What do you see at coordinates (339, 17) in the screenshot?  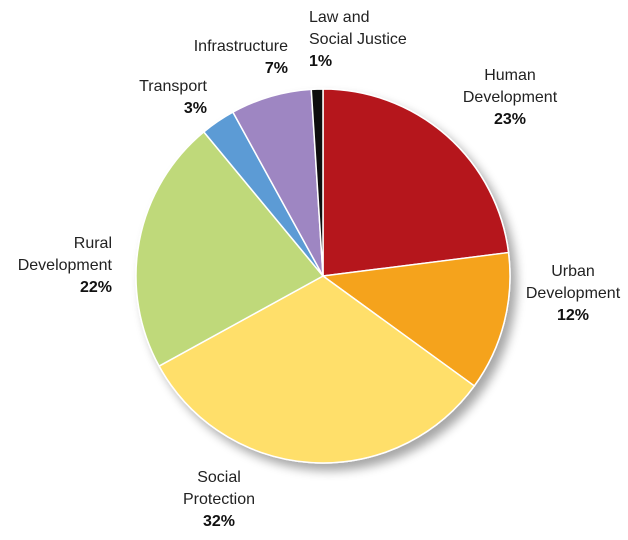 I see `slice-label-text: Law and` at bounding box center [339, 17].